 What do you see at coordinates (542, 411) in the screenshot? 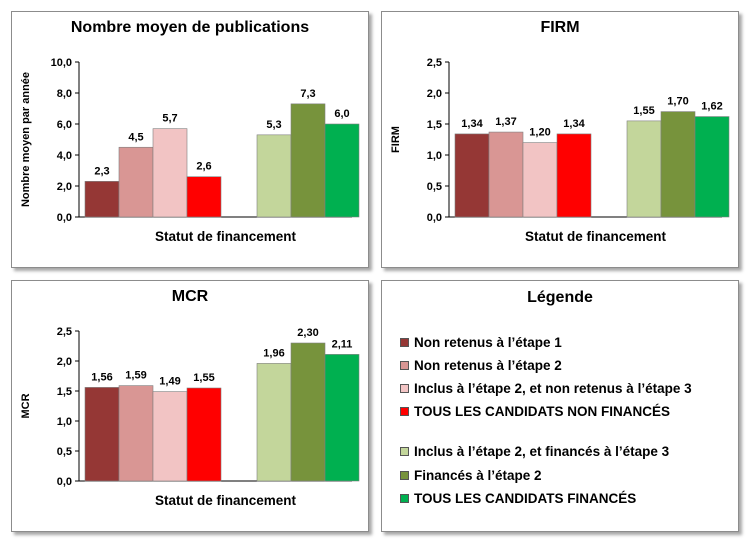
I see `legend-label: TOUS LES CANDIDATS NON FINANCÉS` at bounding box center [542, 411].